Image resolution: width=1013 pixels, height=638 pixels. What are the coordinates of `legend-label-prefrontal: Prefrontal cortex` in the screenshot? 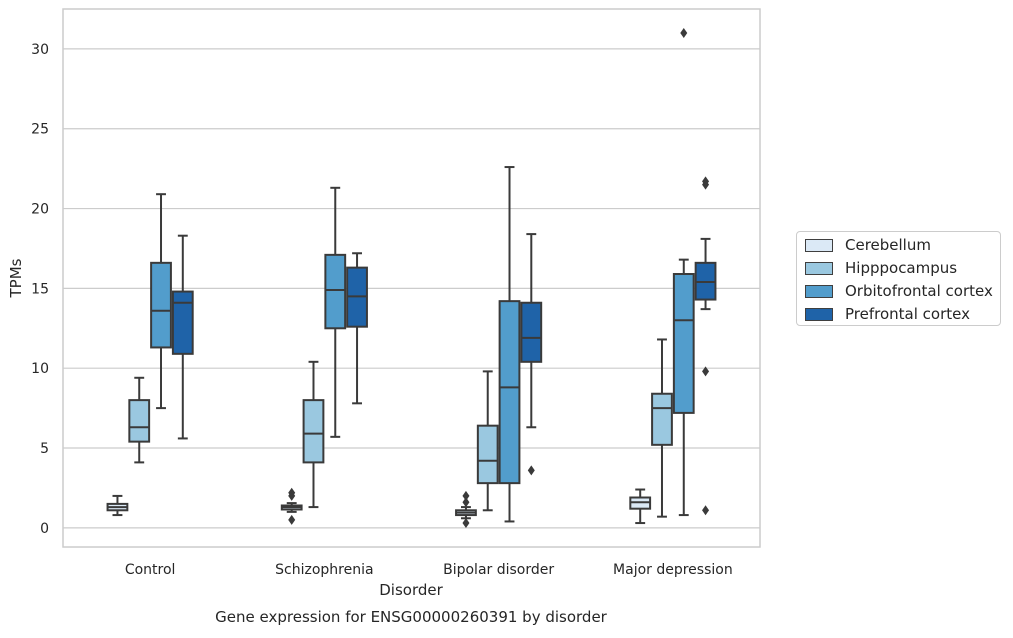 It's located at (907, 314).